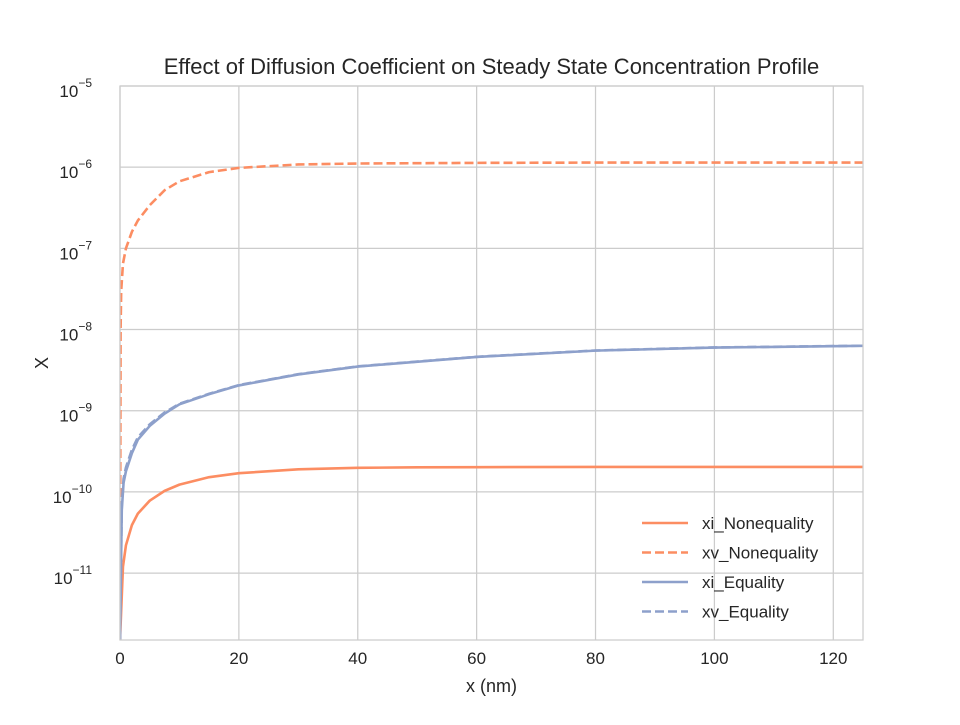 Image resolution: width=960 pixels, height=725 pixels. I want to click on x-tick-label: 100, so click(714, 658).